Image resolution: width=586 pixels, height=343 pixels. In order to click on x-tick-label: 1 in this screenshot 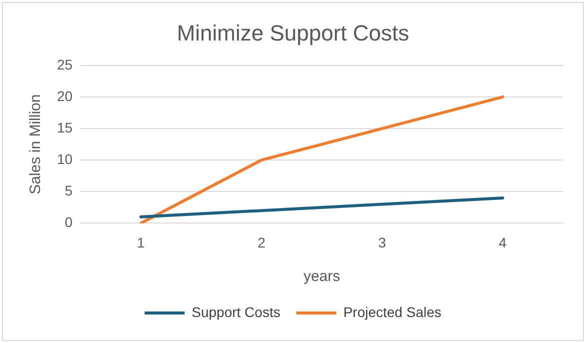, I will do `click(140, 242)`.